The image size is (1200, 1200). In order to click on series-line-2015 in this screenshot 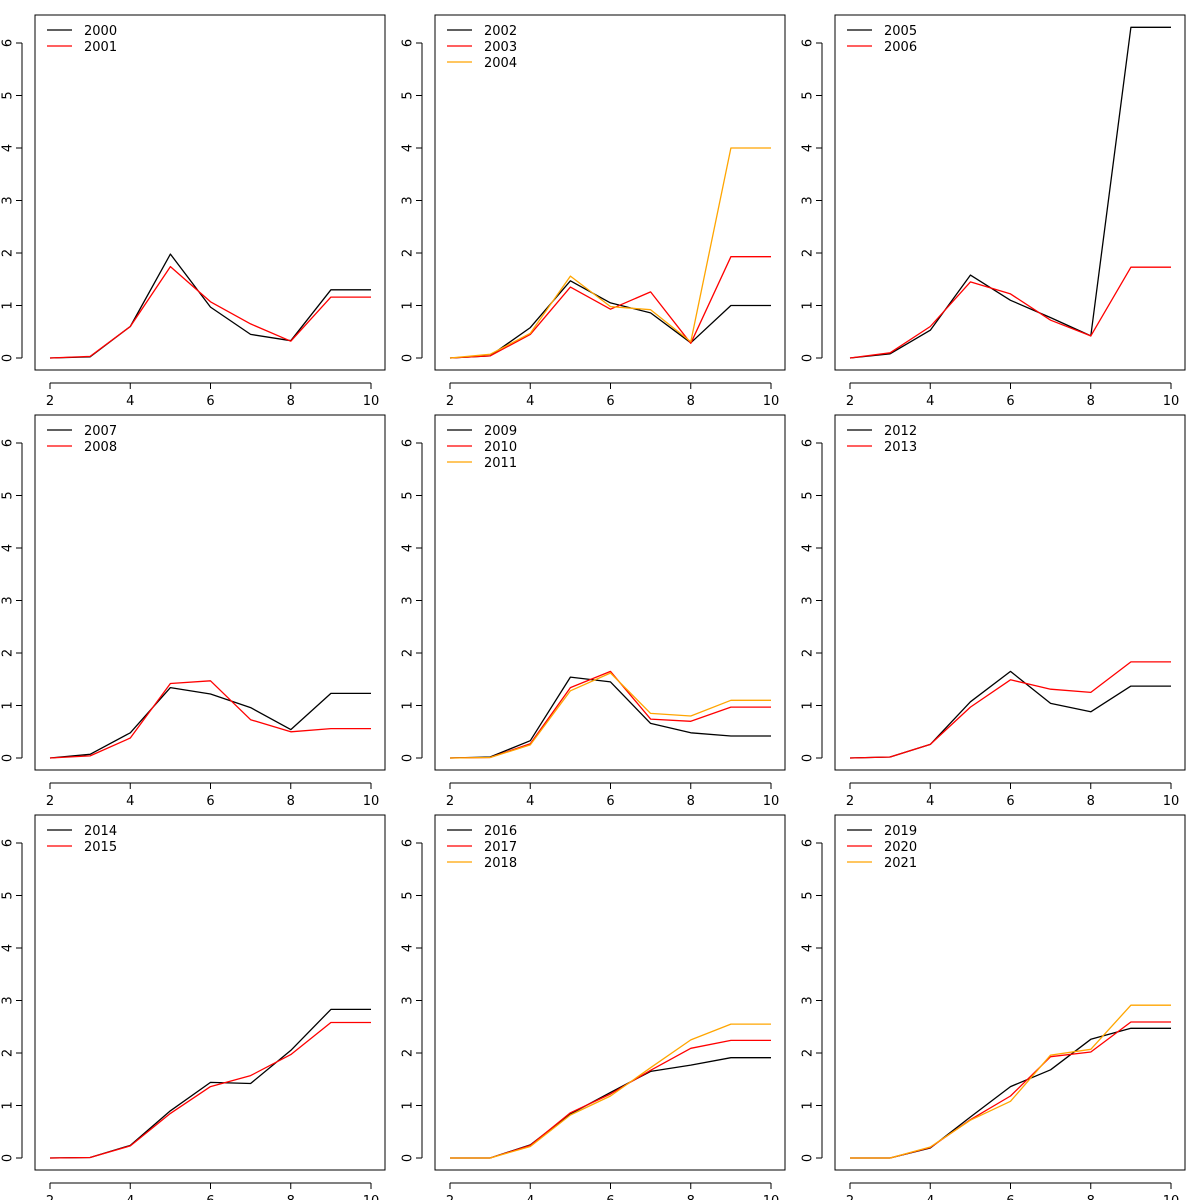, I will do `click(210, 1090)`.